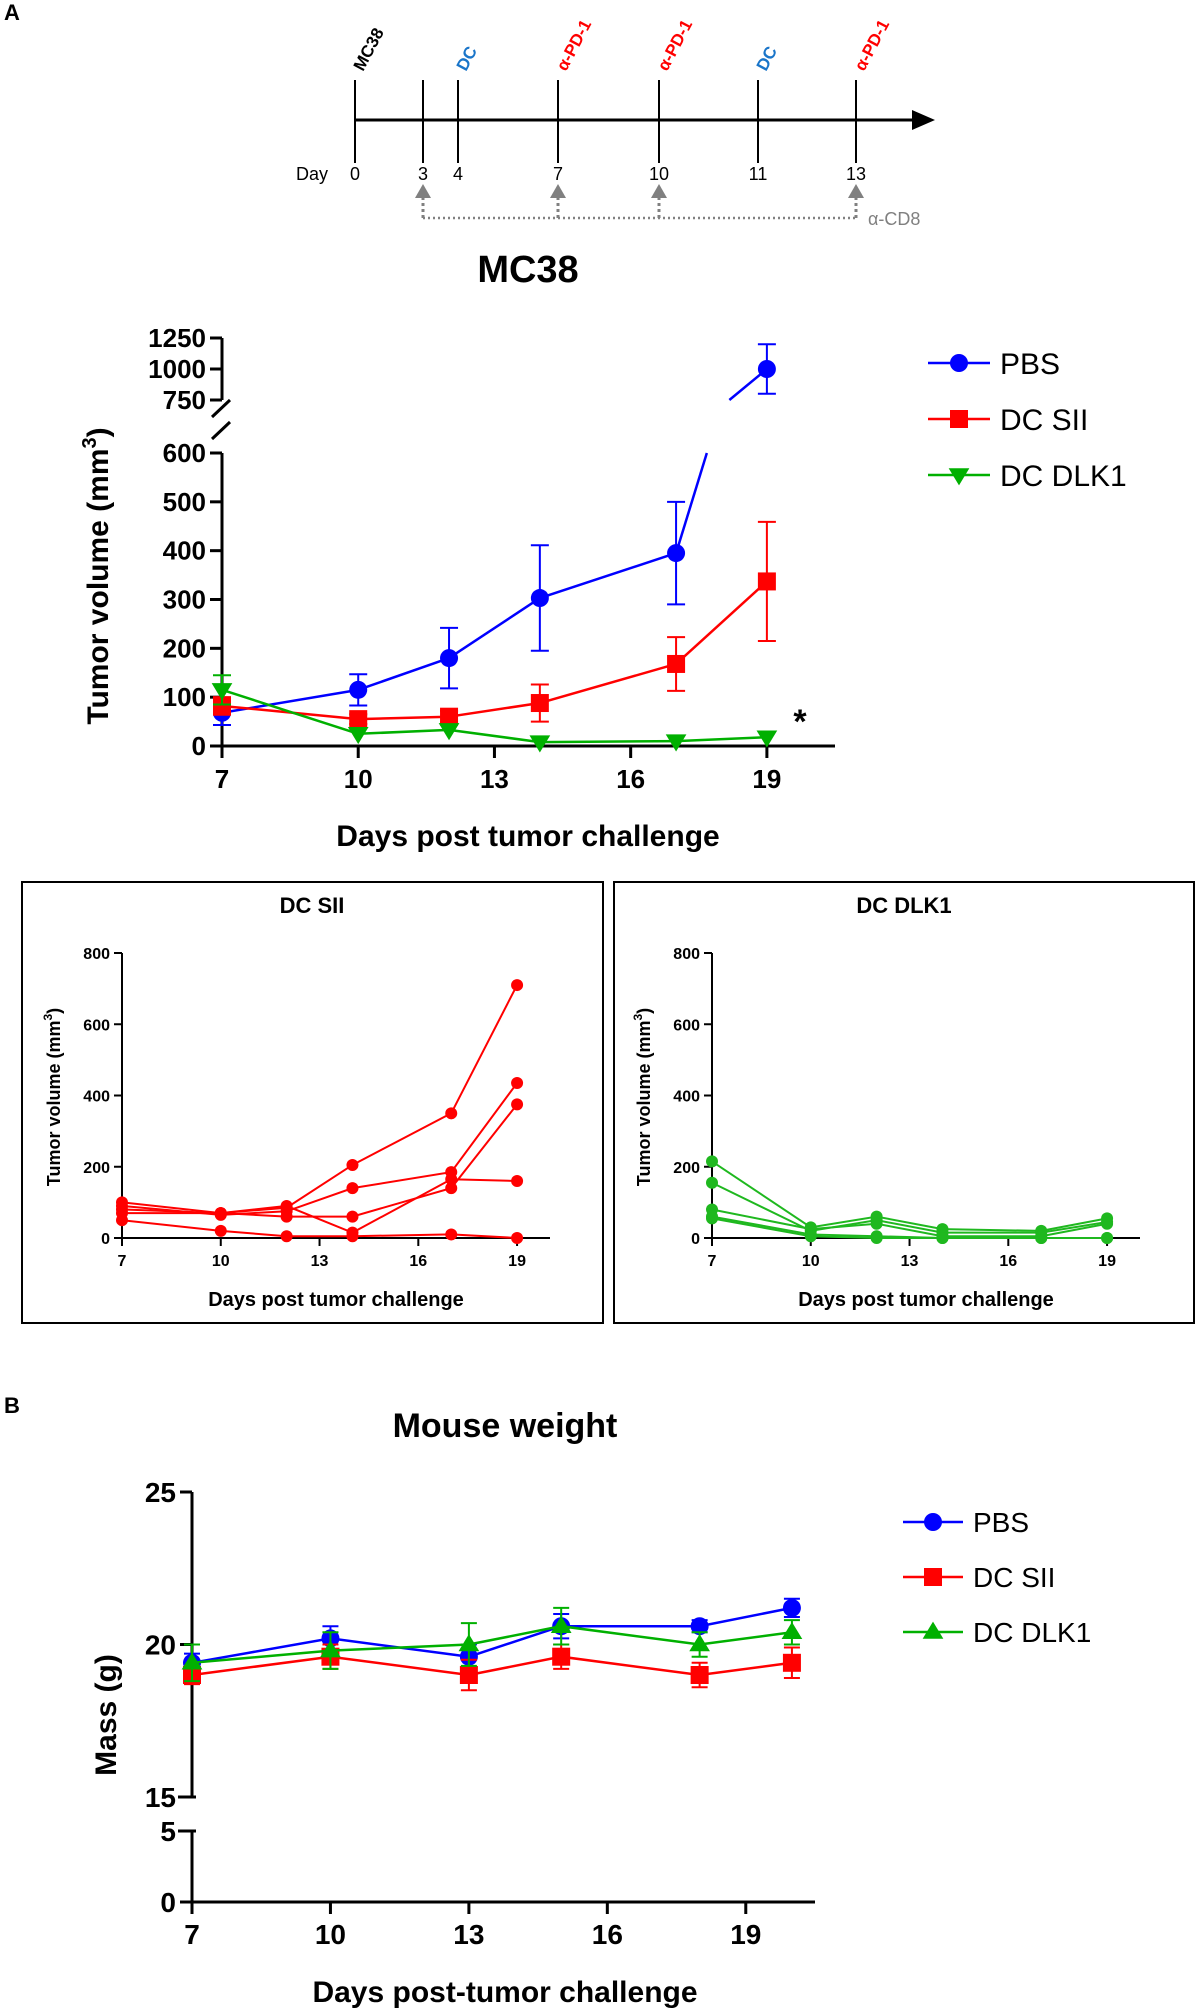 This screenshot has height=2014, width=1198. I want to click on timeline-day-number: 4, so click(458, 174).